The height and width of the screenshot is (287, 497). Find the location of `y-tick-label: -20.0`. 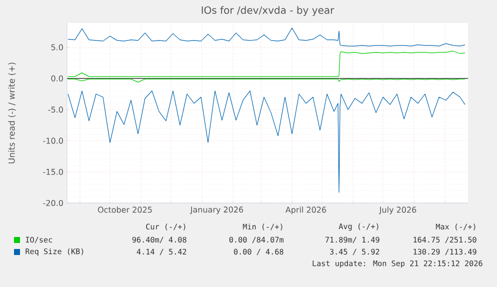

y-tick-label: -20.0 is located at coordinates (53, 203).